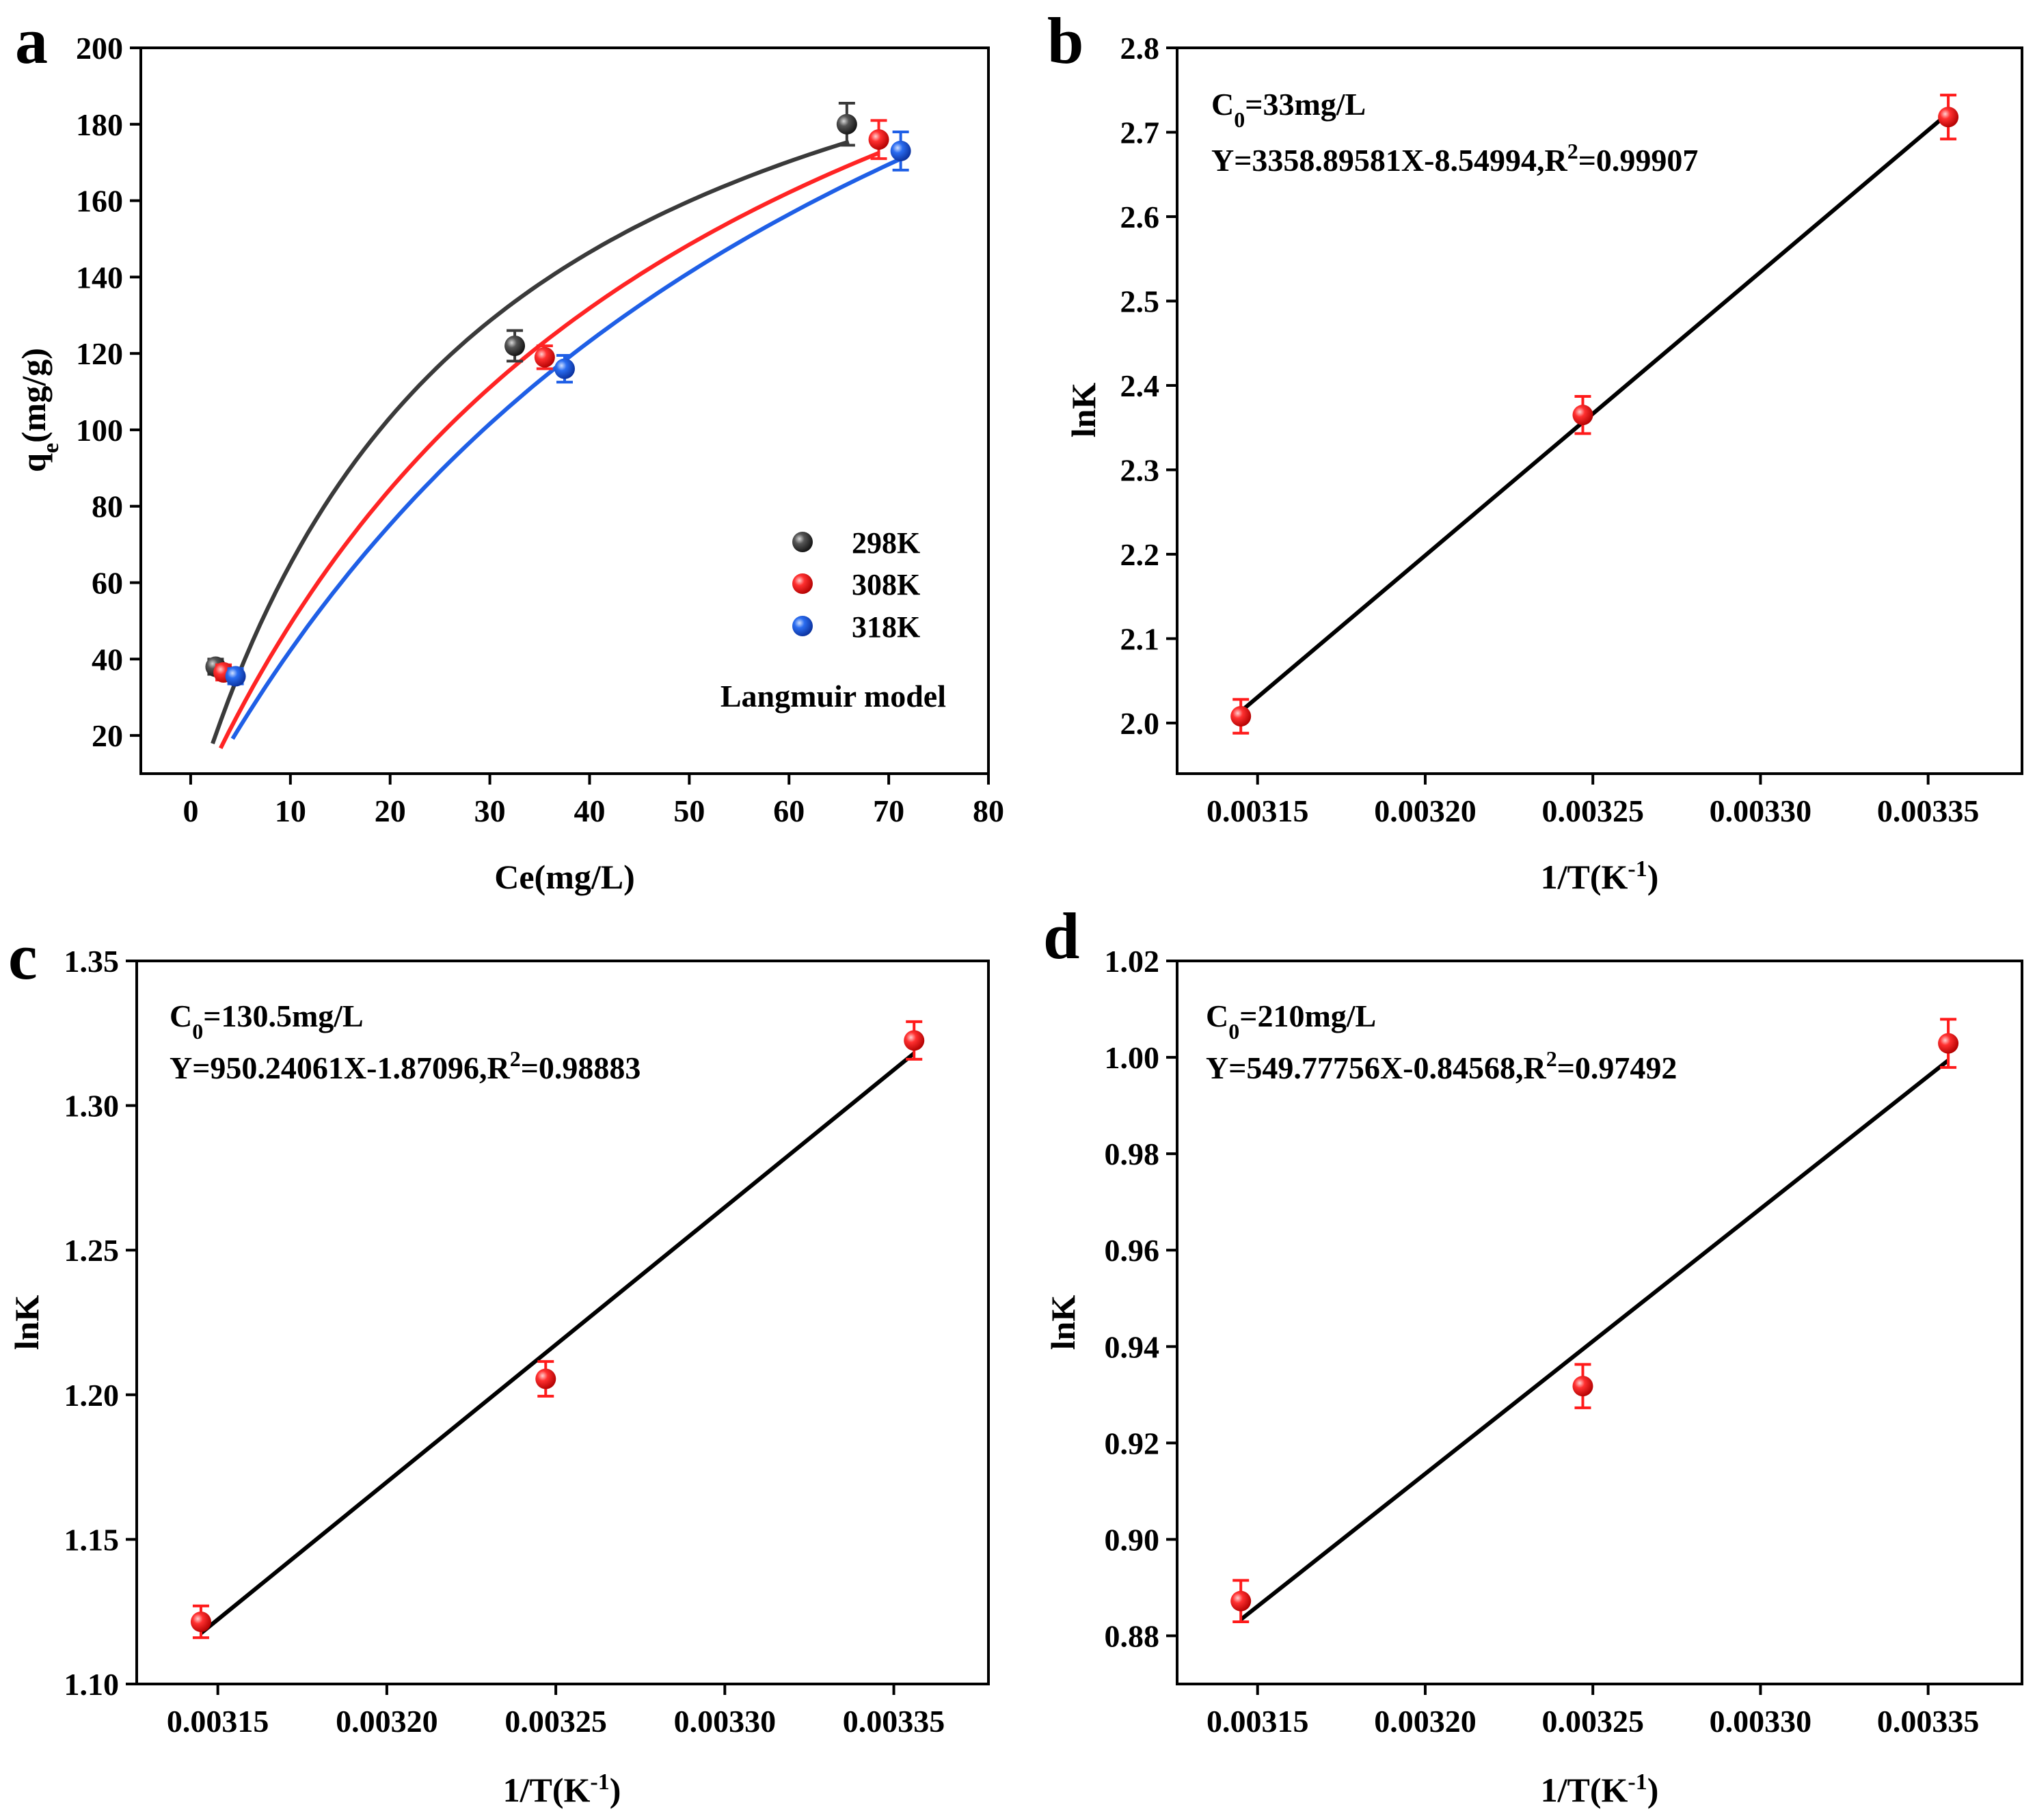 This screenshot has width=2035, height=1820. What do you see at coordinates (290, 810) in the screenshot?
I see `x-tick-label: 10` at bounding box center [290, 810].